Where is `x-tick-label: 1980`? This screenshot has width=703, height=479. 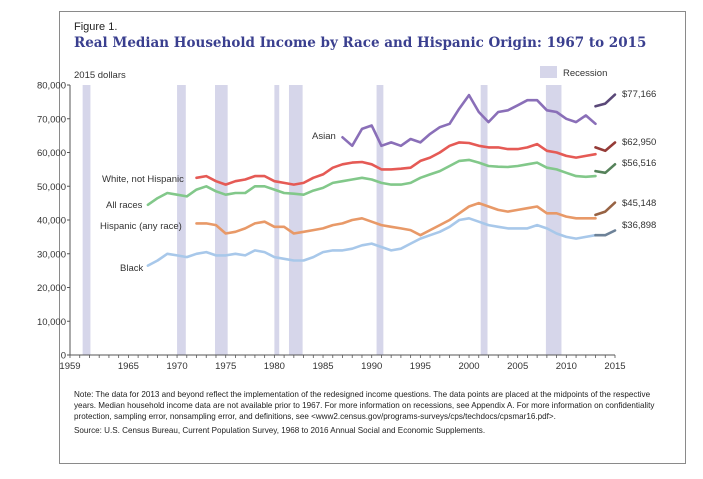
x-tick-label: 1980 is located at coordinates (274, 366).